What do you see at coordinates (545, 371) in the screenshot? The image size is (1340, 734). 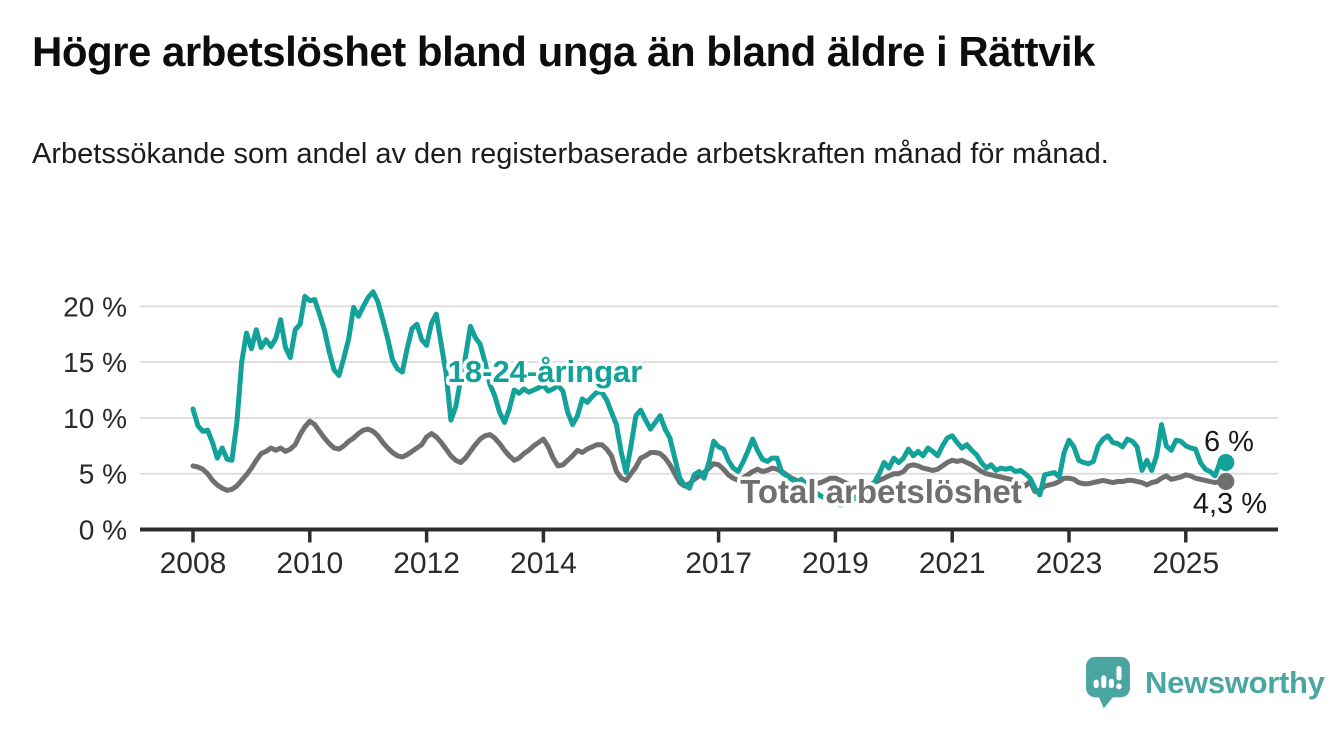 I see `series-label-18-24-aringar: 18-24-åringar` at bounding box center [545, 371].